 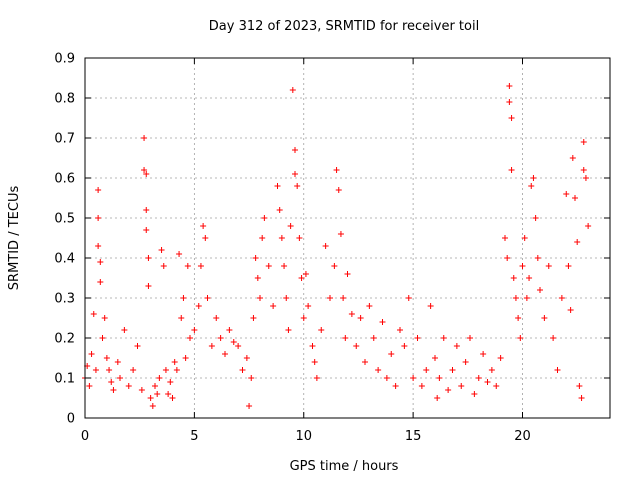 What do you see at coordinates (64, 99) in the screenshot?
I see `y-tick-label: 0.8` at bounding box center [64, 99].